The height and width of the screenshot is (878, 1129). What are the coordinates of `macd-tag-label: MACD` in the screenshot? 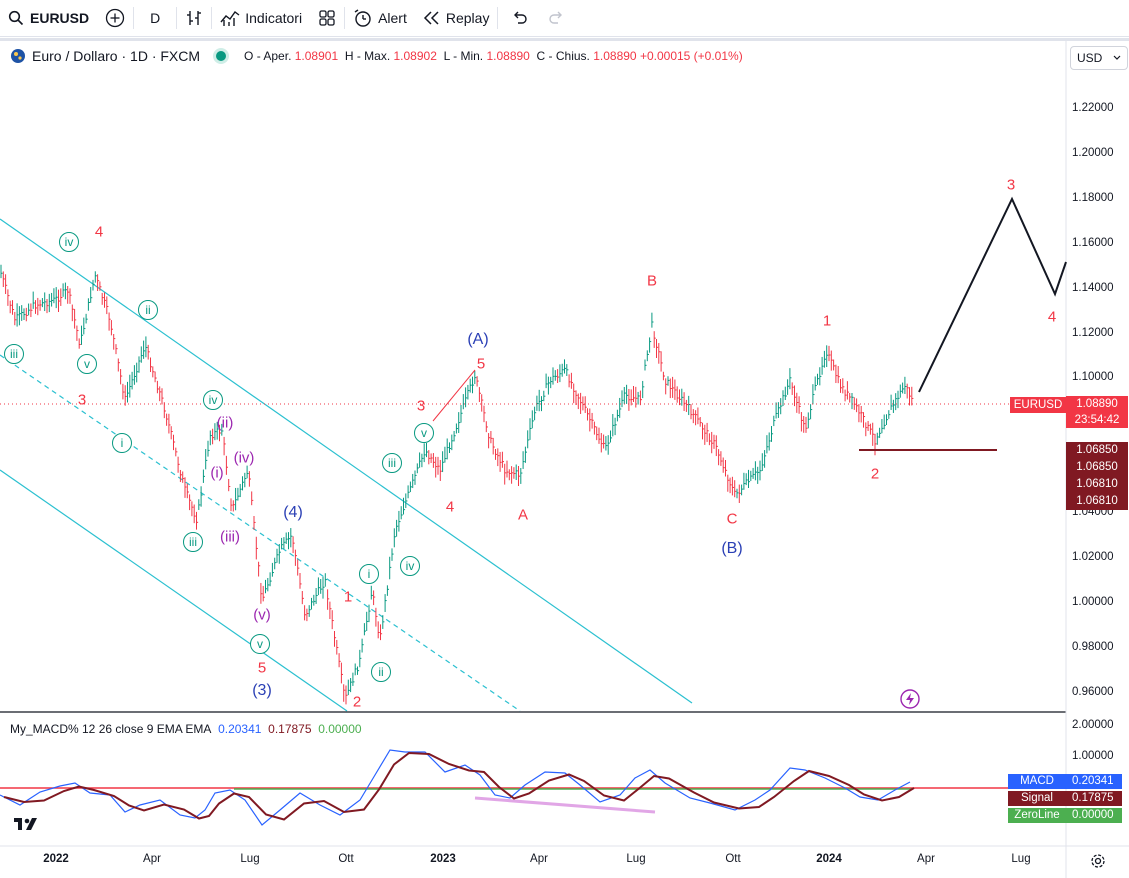 It's located at (1037, 781).